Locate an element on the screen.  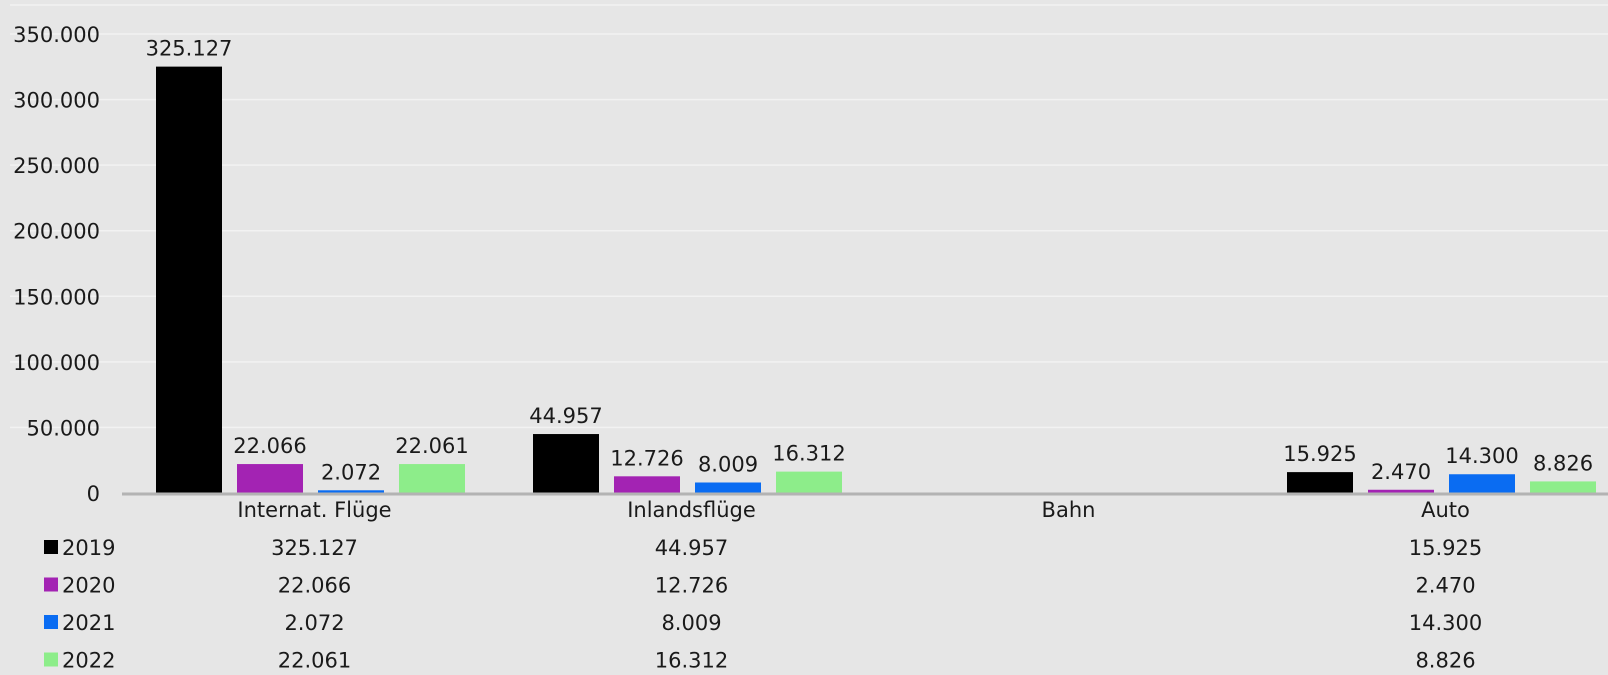
table-cell: 22.061 is located at coordinates (314, 661).